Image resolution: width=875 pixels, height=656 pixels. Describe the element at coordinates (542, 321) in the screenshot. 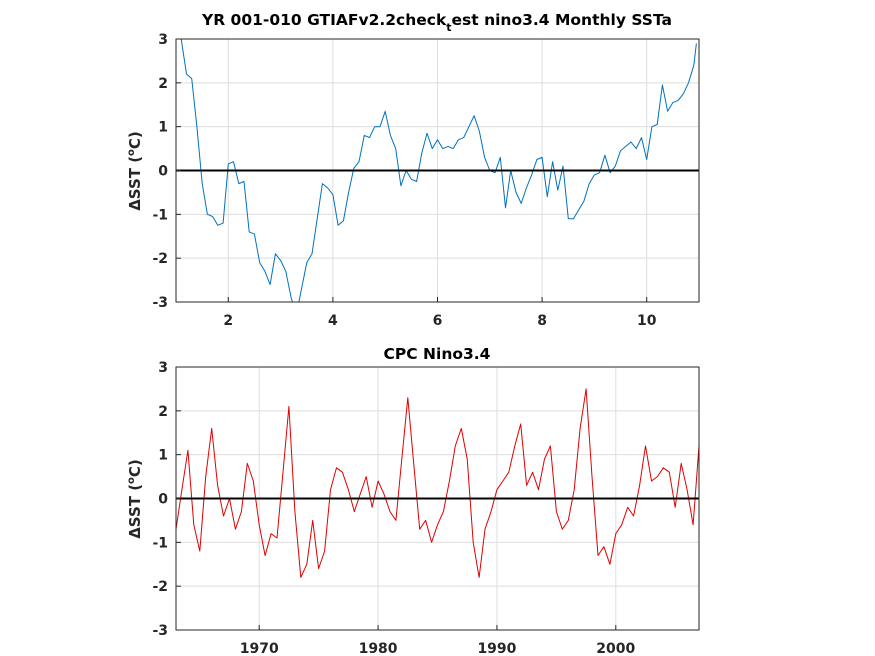

I see `x-tick-label: 8` at that location.